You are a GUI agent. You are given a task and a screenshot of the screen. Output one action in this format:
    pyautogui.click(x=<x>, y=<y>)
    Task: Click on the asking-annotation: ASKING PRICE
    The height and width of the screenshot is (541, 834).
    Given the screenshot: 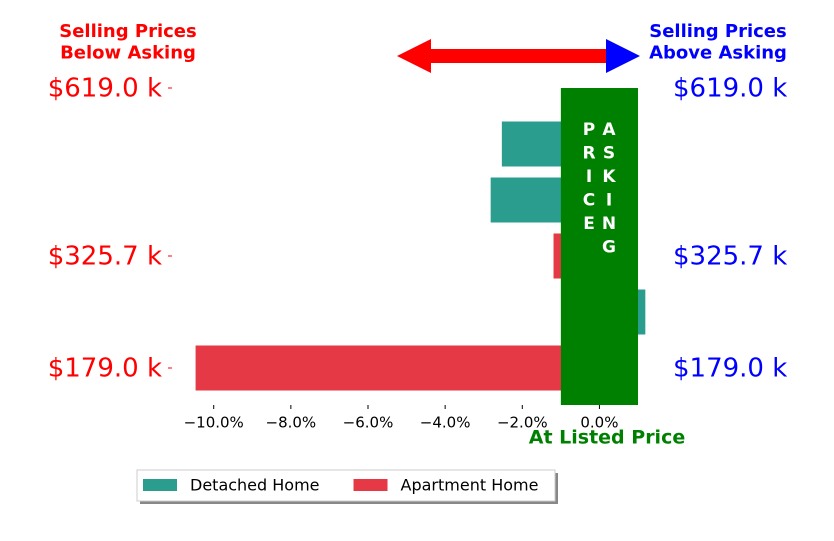 What is the action you would take?
    pyautogui.click(x=599, y=190)
    